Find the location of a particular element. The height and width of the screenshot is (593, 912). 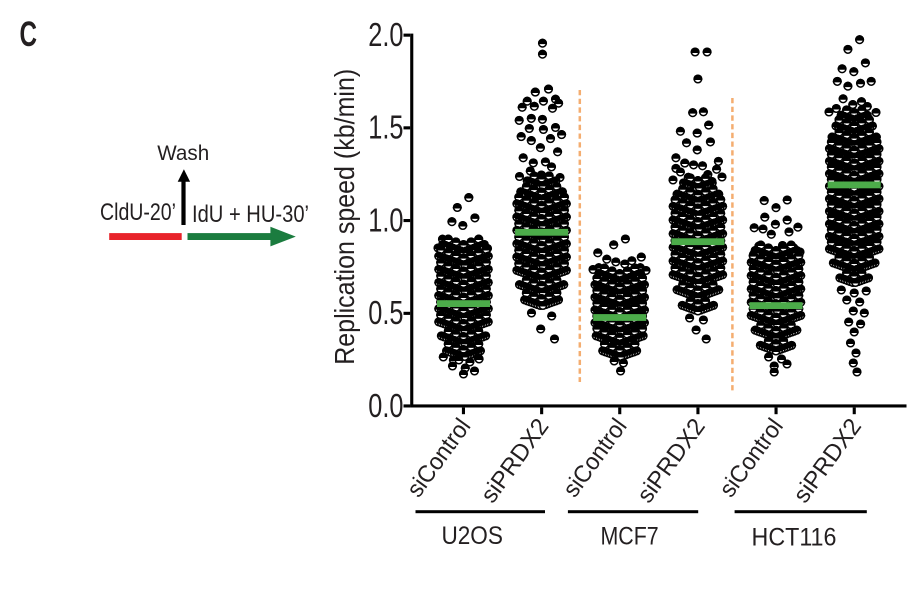

svg-text: U2OS is located at coordinates (472, 536).